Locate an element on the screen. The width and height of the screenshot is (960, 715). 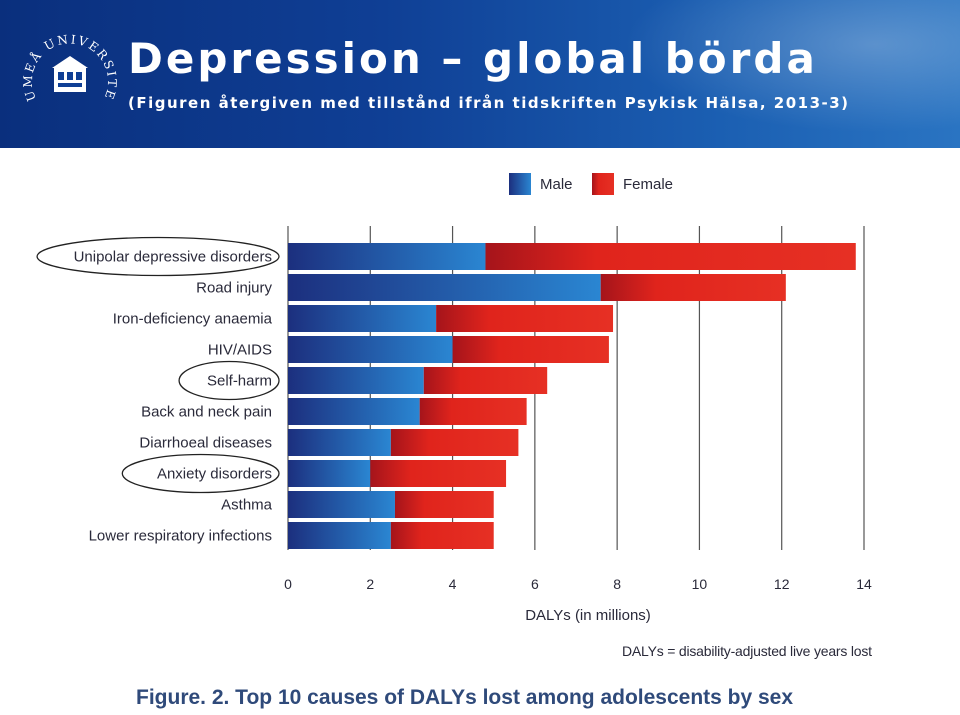
category-label: Back and neck pain is located at coordinates (206, 412).